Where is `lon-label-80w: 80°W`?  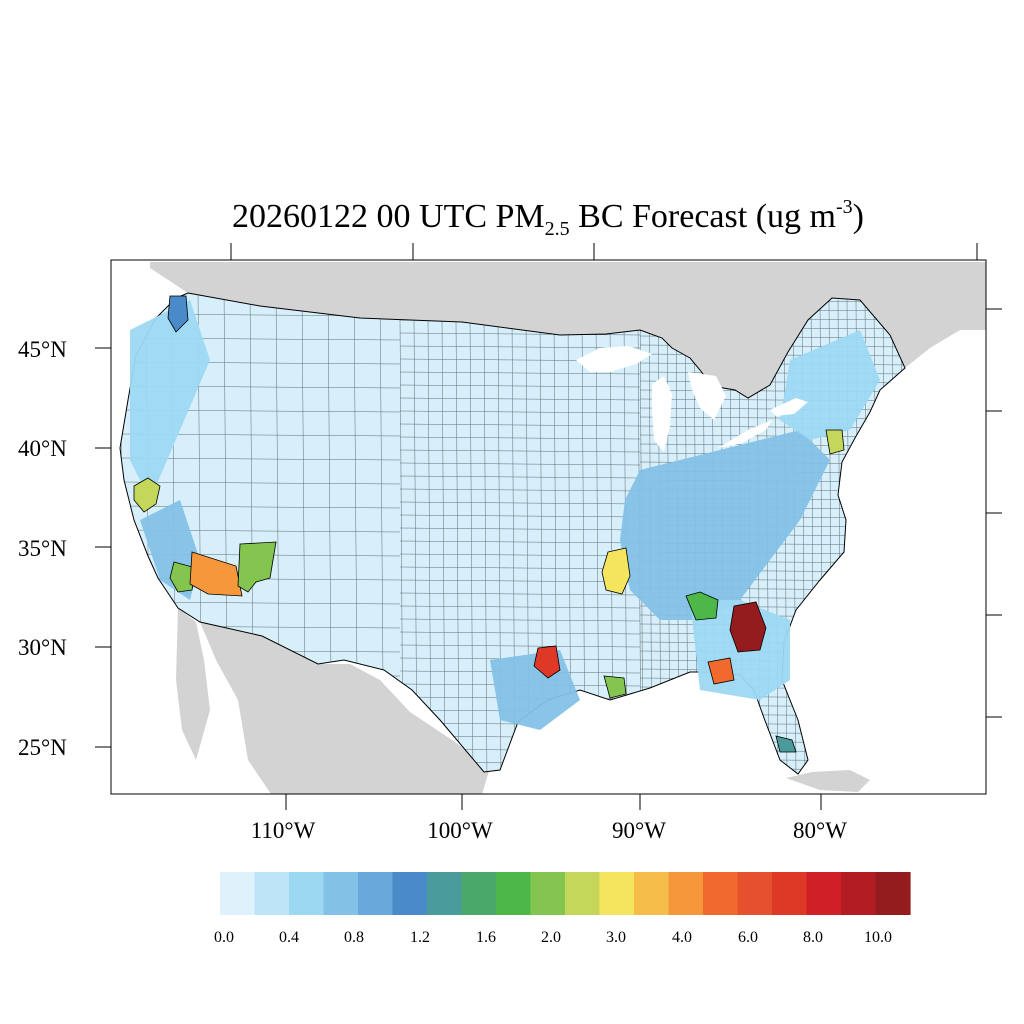 lon-label-80w: 80°W is located at coordinates (820, 830).